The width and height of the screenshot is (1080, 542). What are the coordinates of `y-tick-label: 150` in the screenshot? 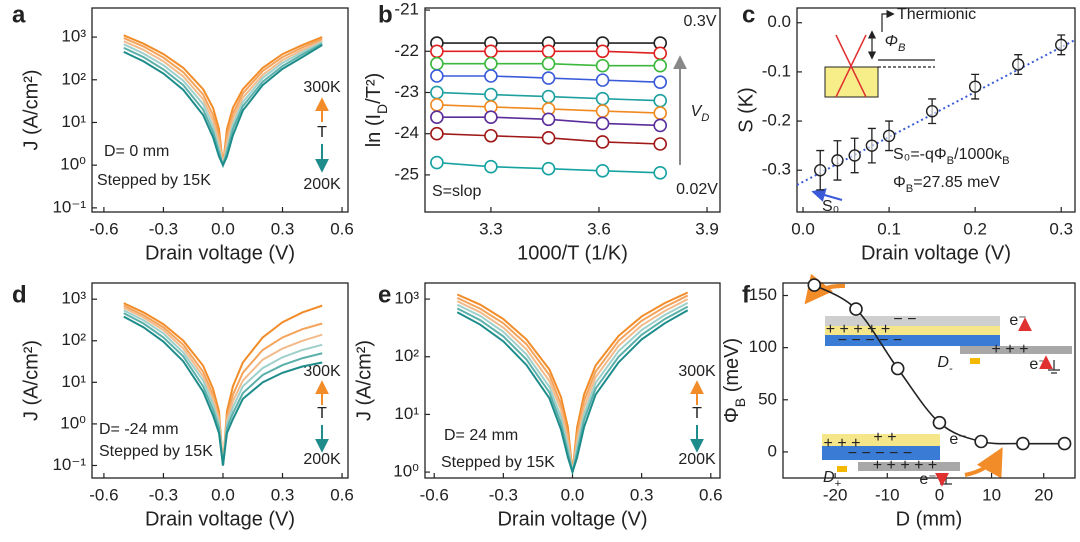 It's located at (763, 294).